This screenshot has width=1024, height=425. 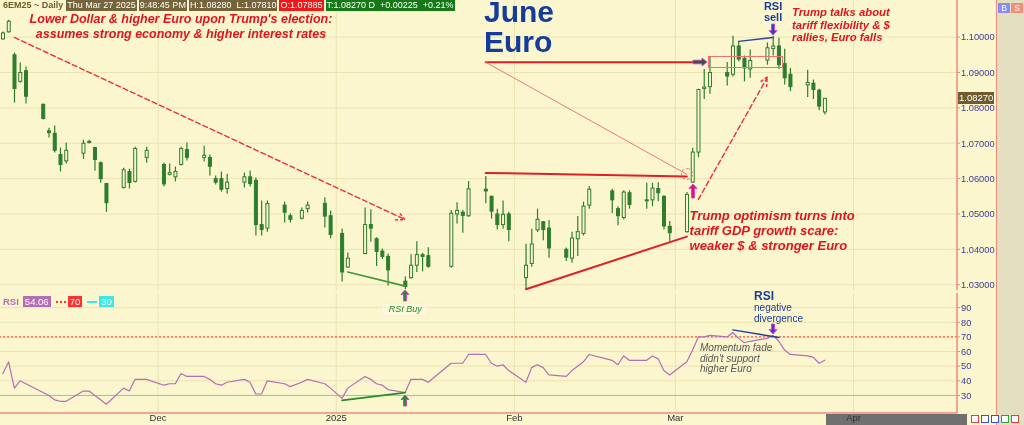 I want to click on annotation: RSI Buy, so click(x=405, y=310).